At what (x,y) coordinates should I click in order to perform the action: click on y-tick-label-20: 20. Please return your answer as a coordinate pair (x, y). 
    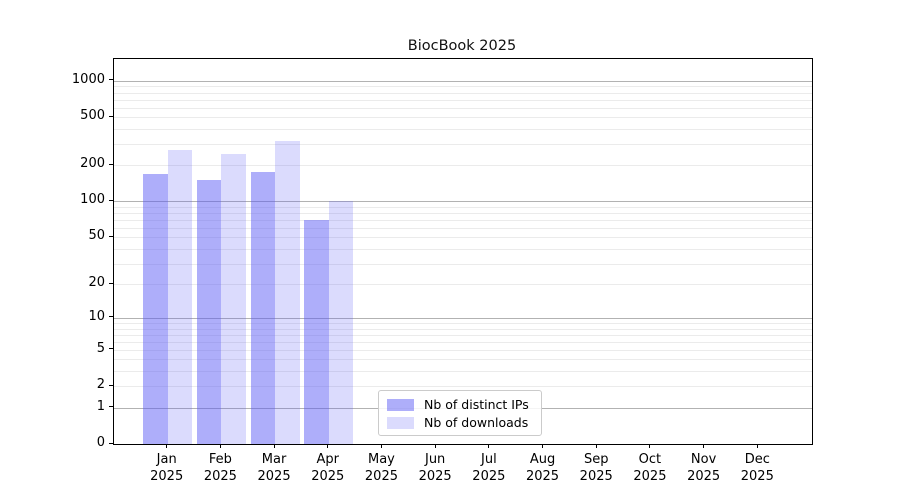
    Looking at the image, I should click on (96, 282).